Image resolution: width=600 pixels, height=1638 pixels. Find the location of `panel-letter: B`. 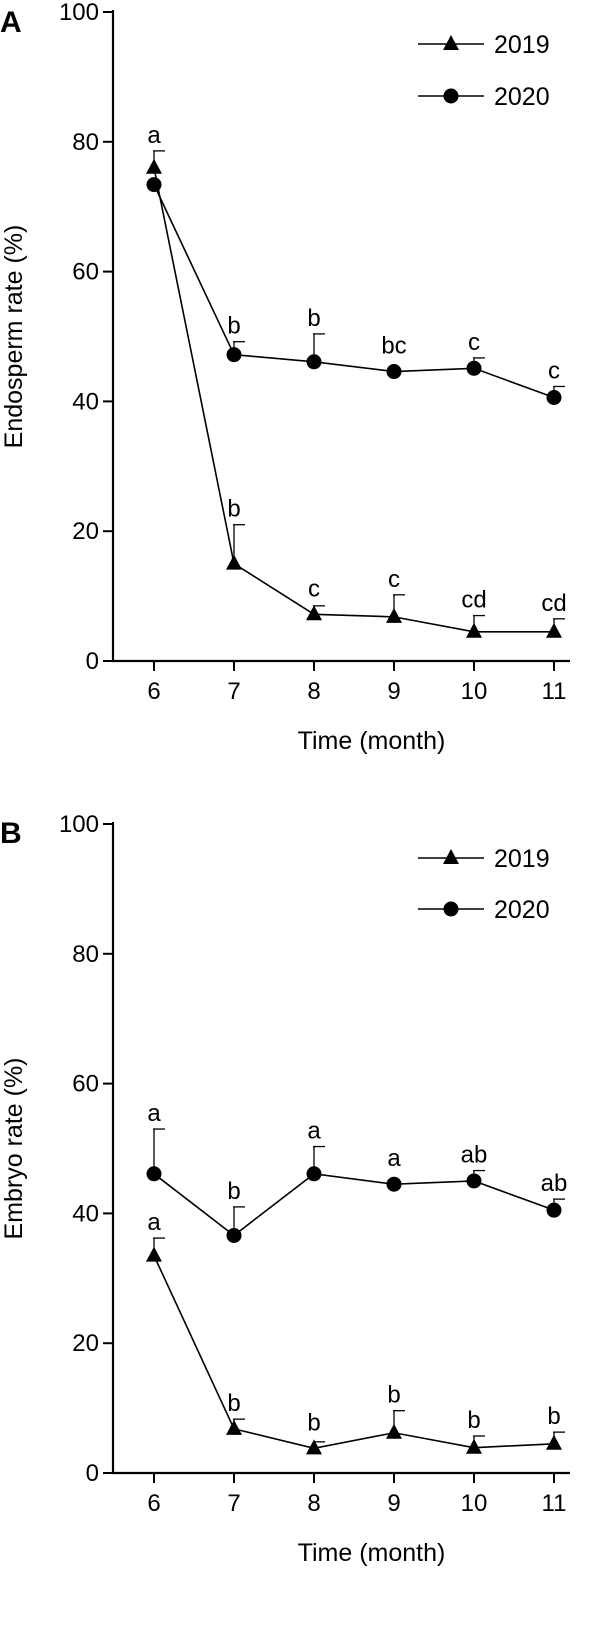

panel-letter: B is located at coordinates (11, 833).